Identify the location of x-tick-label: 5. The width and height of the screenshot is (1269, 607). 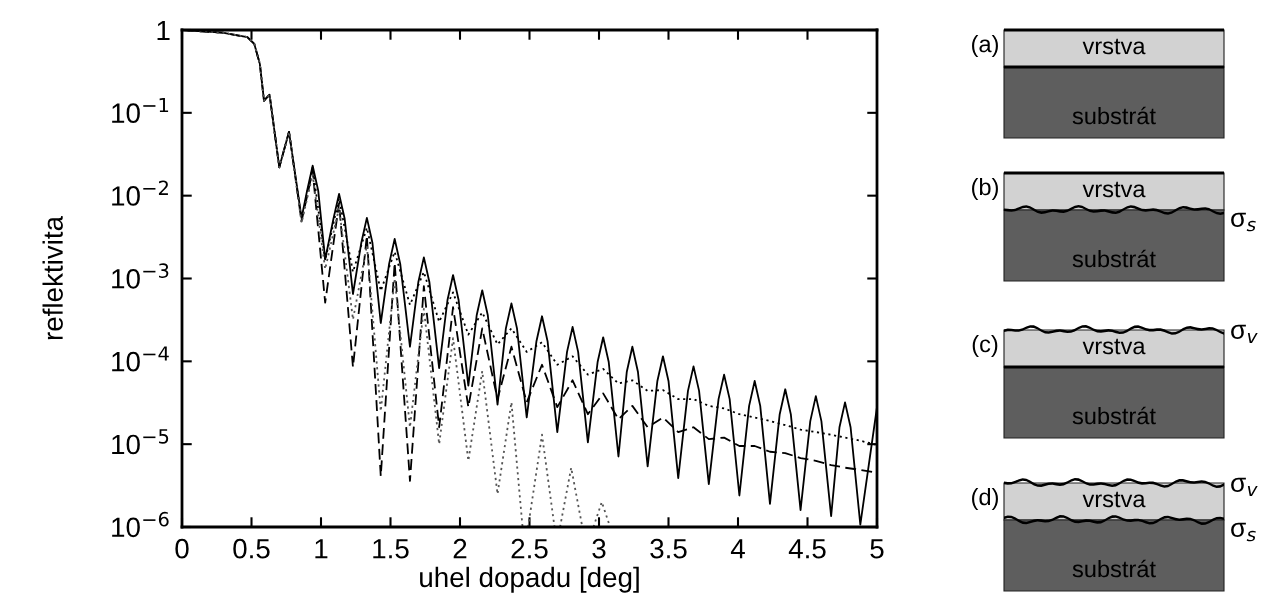
(877, 549).